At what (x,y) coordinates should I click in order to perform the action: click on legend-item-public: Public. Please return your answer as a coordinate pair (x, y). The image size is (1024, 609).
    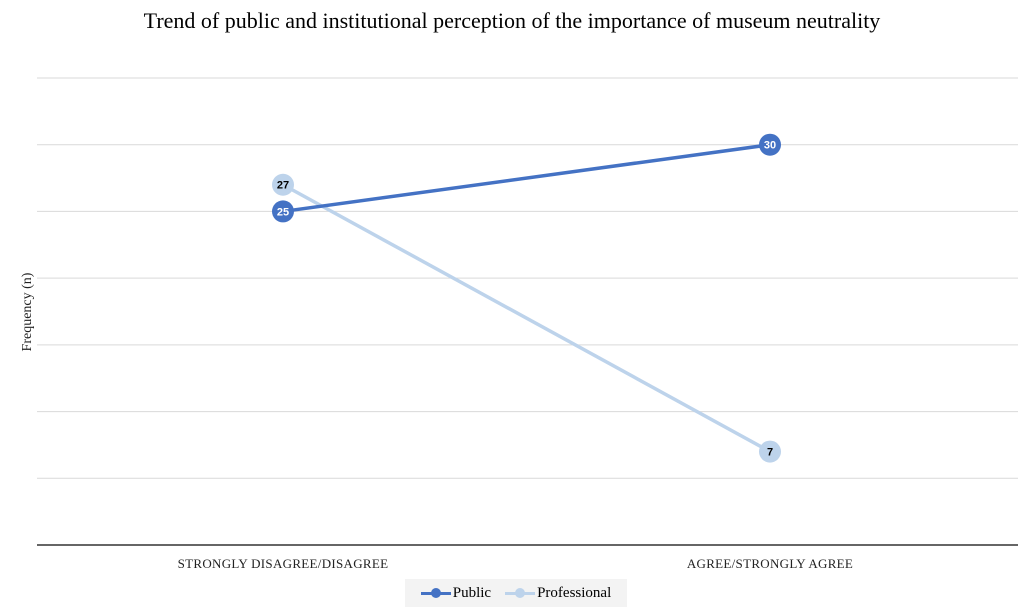
    Looking at the image, I should click on (456, 593).